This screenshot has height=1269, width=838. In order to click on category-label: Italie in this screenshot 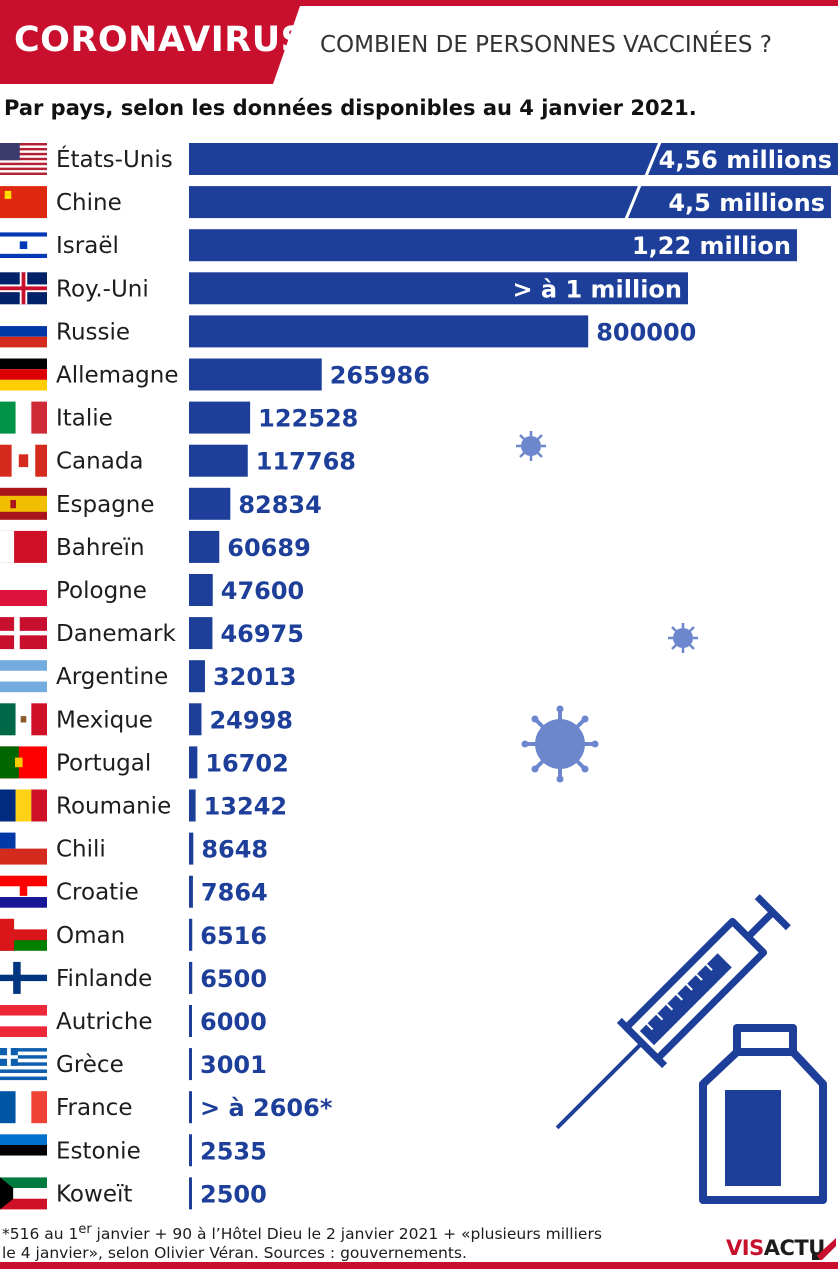, I will do `click(84, 419)`.